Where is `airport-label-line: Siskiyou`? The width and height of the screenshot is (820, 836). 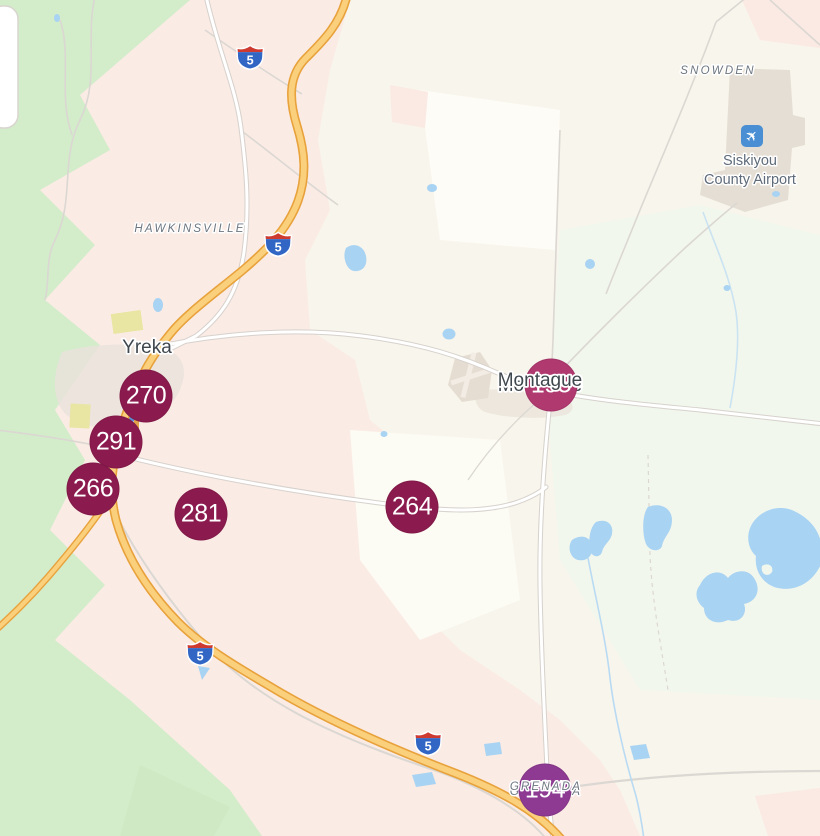
airport-label-line: Siskiyou is located at coordinates (750, 161).